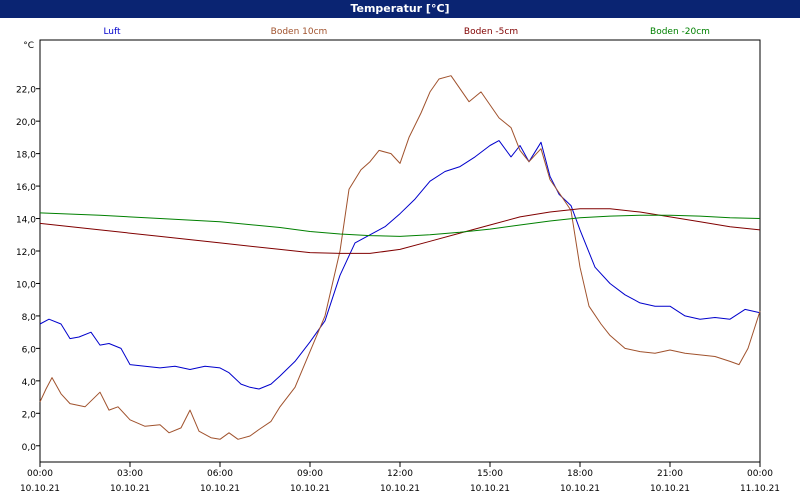 The image size is (800, 500). I want to click on x-tick-label-time: 15:00, so click(490, 474).